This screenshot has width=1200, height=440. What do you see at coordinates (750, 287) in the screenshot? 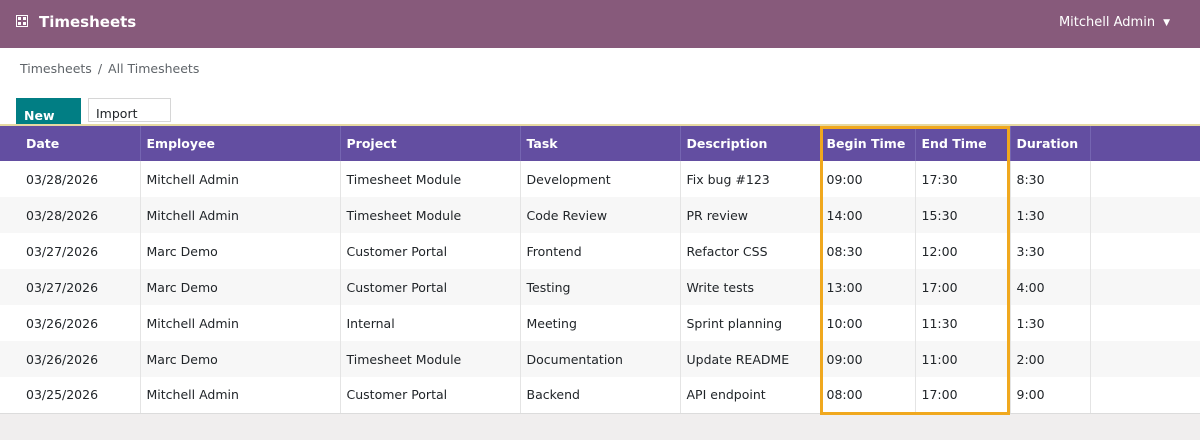
I see `cell-description: Write tests` at bounding box center [750, 287].